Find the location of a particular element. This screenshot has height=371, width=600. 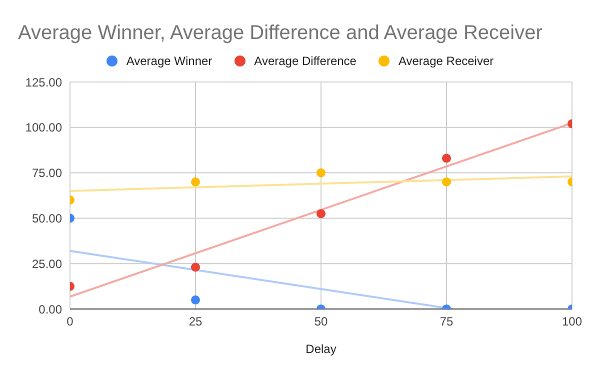

x-tick-label: 0 is located at coordinates (70, 321).